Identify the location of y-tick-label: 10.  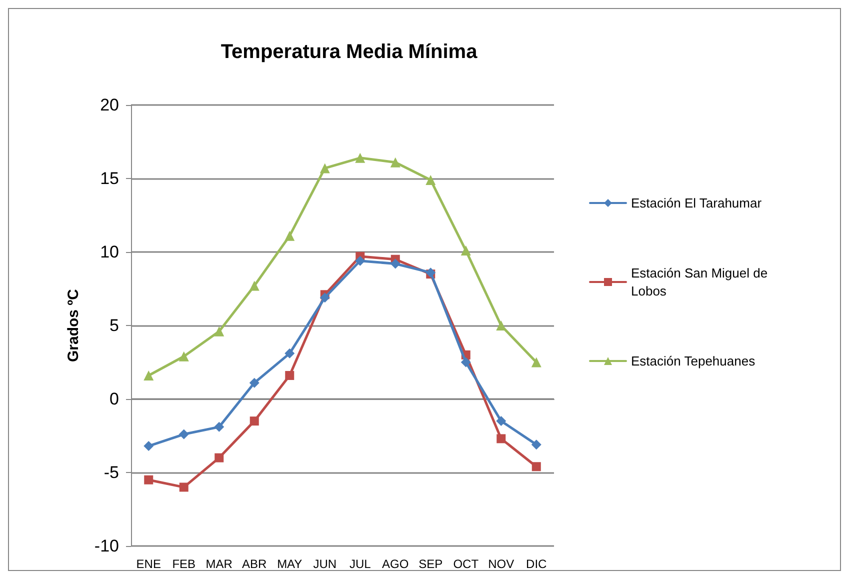
(109, 252).